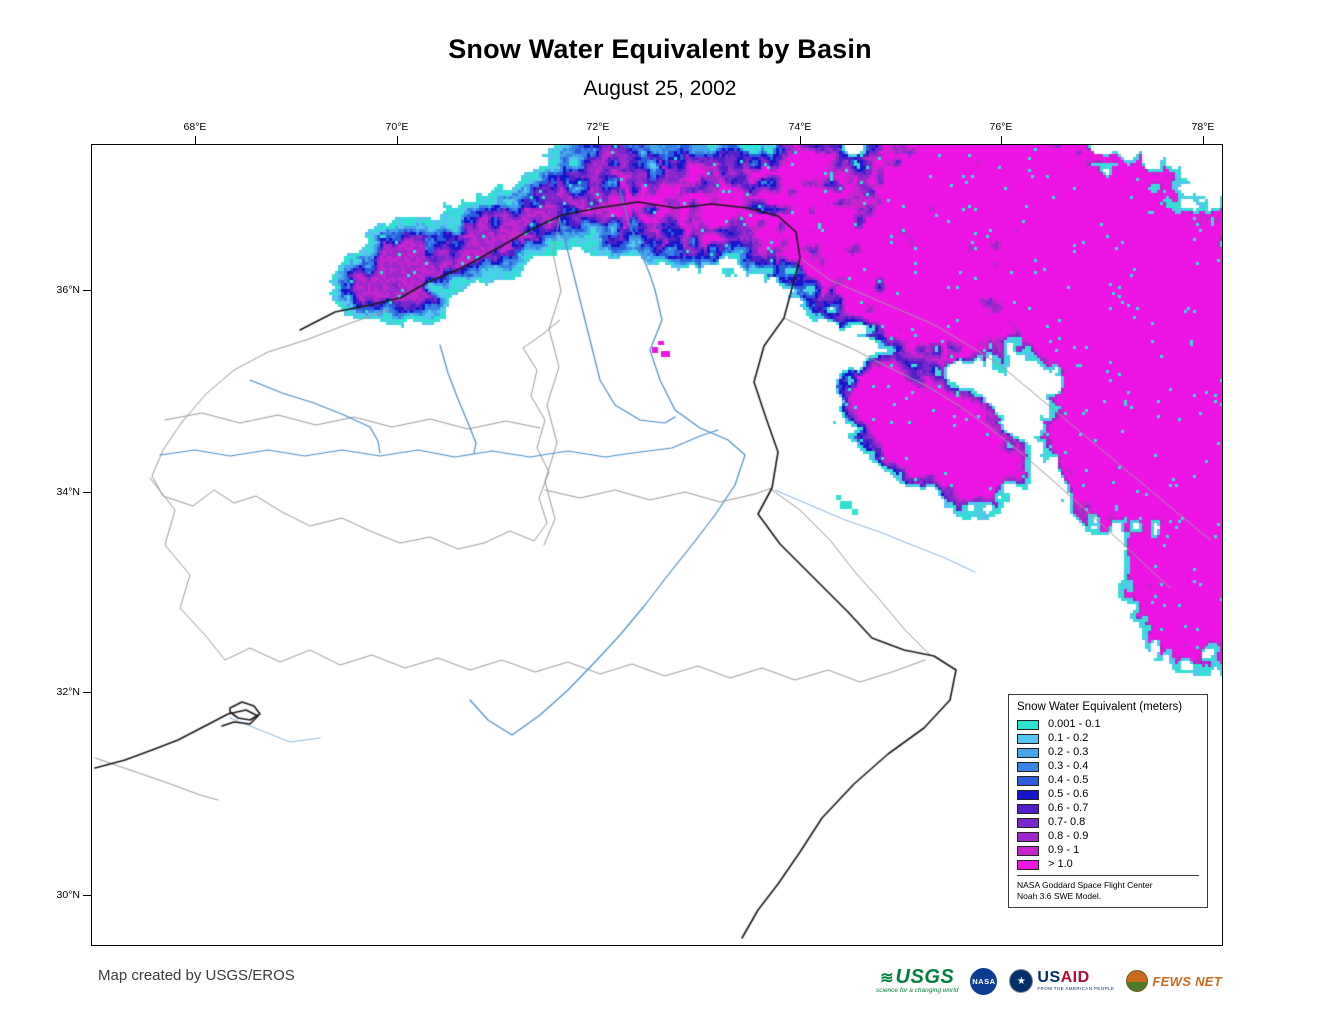 The image size is (1320, 1020). What do you see at coordinates (68, 895) in the screenshot?
I see `y-tick-label: 30°N` at bounding box center [68, 895].